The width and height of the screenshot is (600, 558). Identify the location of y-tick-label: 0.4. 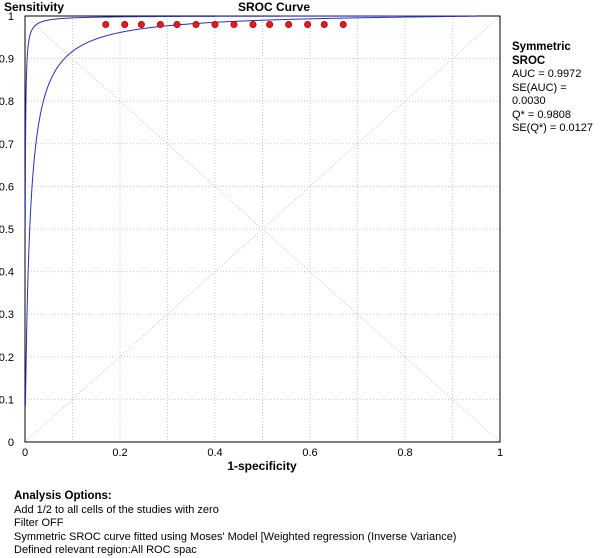
(7, 273).